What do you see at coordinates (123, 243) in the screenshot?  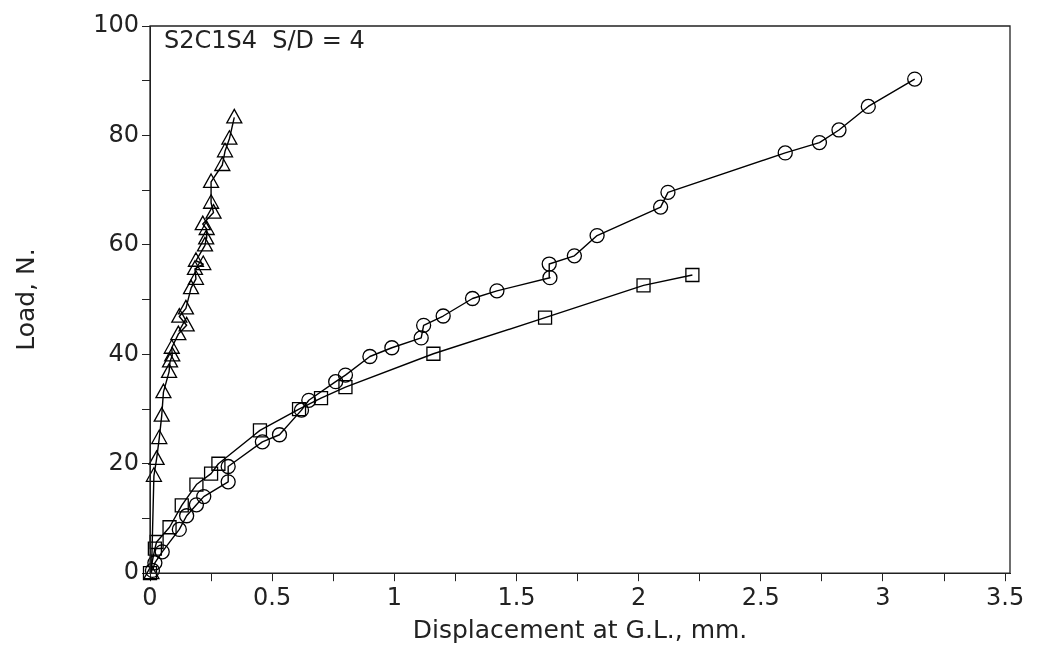 I see `y-tick-label: 60` at bounding box center [123, 243].